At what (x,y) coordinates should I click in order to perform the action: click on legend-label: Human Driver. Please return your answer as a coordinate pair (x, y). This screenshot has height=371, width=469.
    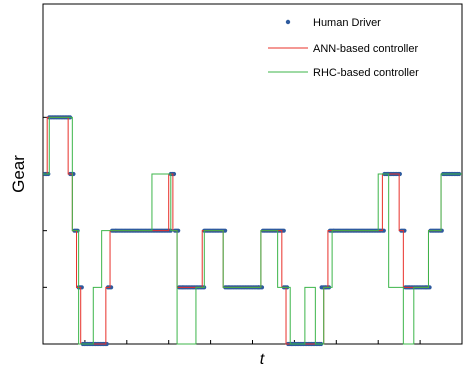
    Looking at the image, I should click on (347, 23).